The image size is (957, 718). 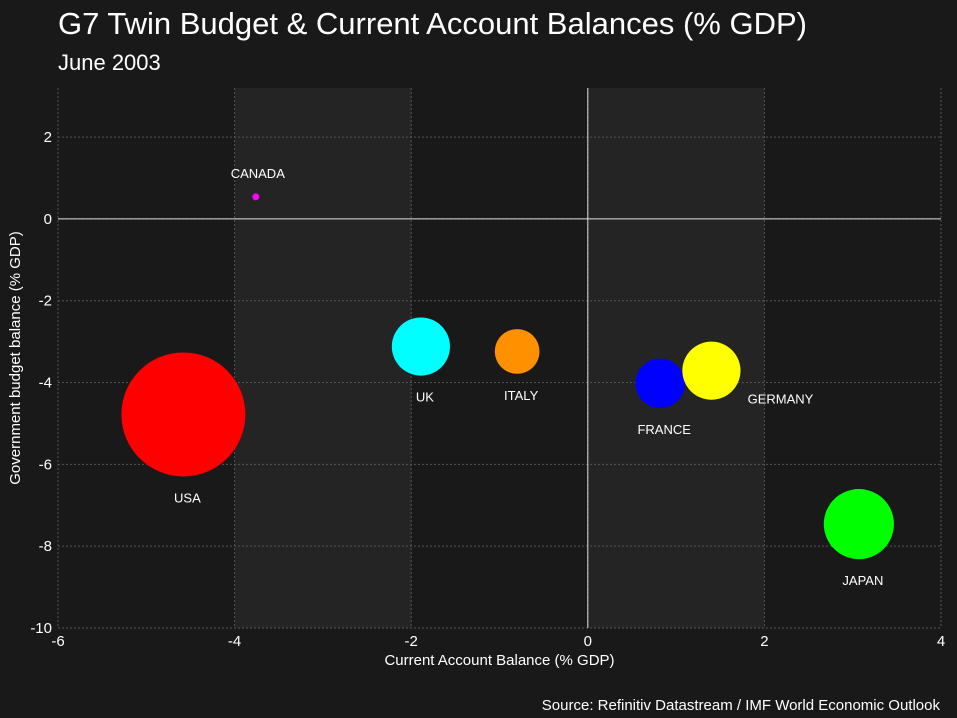 I want to click on x-tick-label: 4, so click(x=941, y=641).